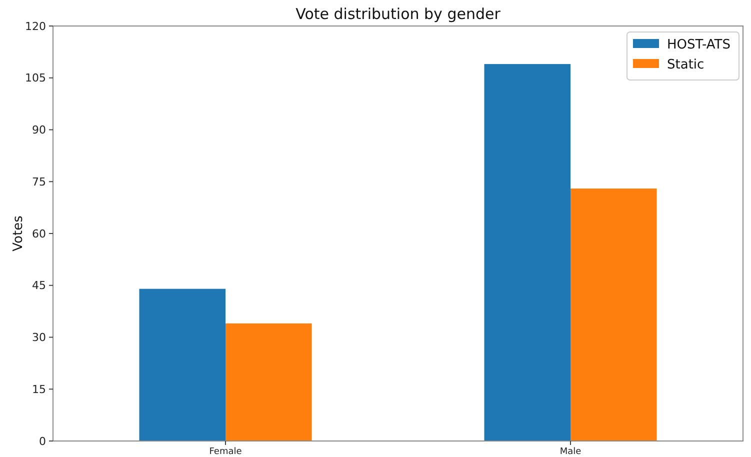 This screenshot has height=457, width=751. What do you see at coordinates (39, 130) in the screenshot?
I see `y-tick-label: 90` at bounding box center [39, 130].